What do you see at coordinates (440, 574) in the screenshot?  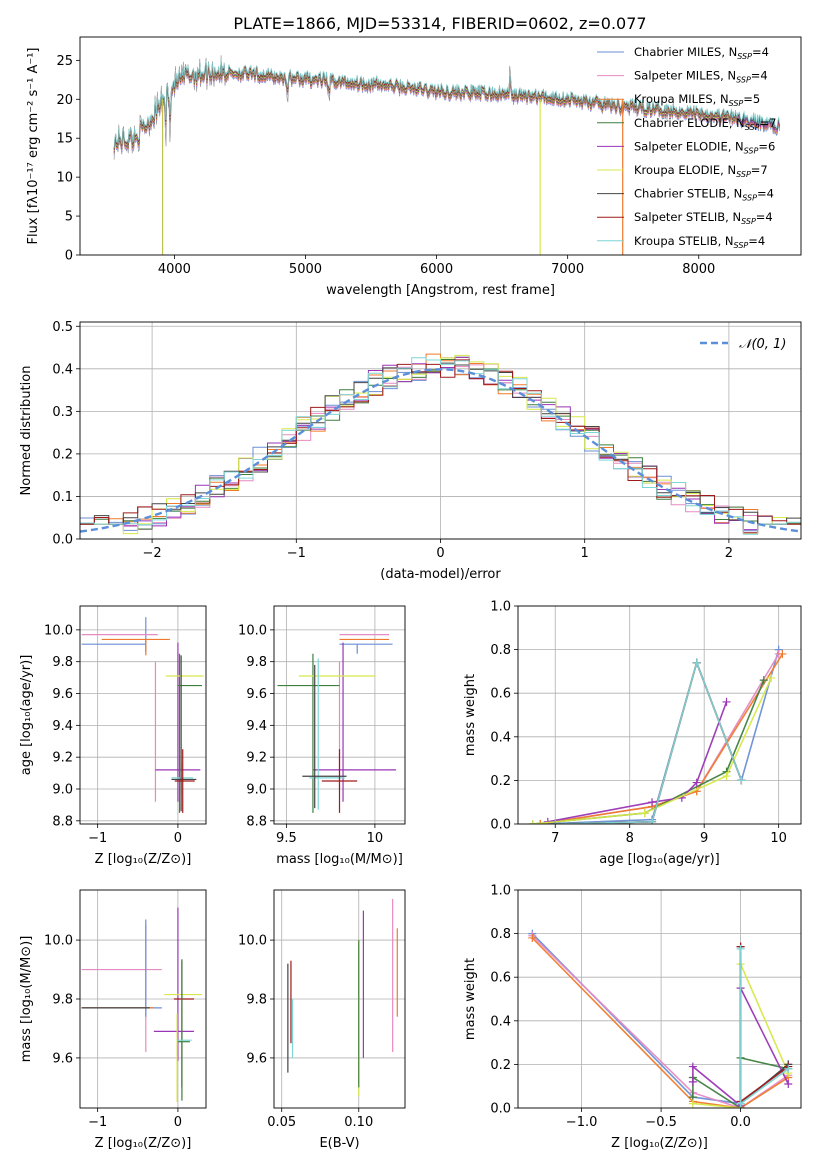 I see `x-axis-label: (data-model)/error` at bounding box center [440, 574].